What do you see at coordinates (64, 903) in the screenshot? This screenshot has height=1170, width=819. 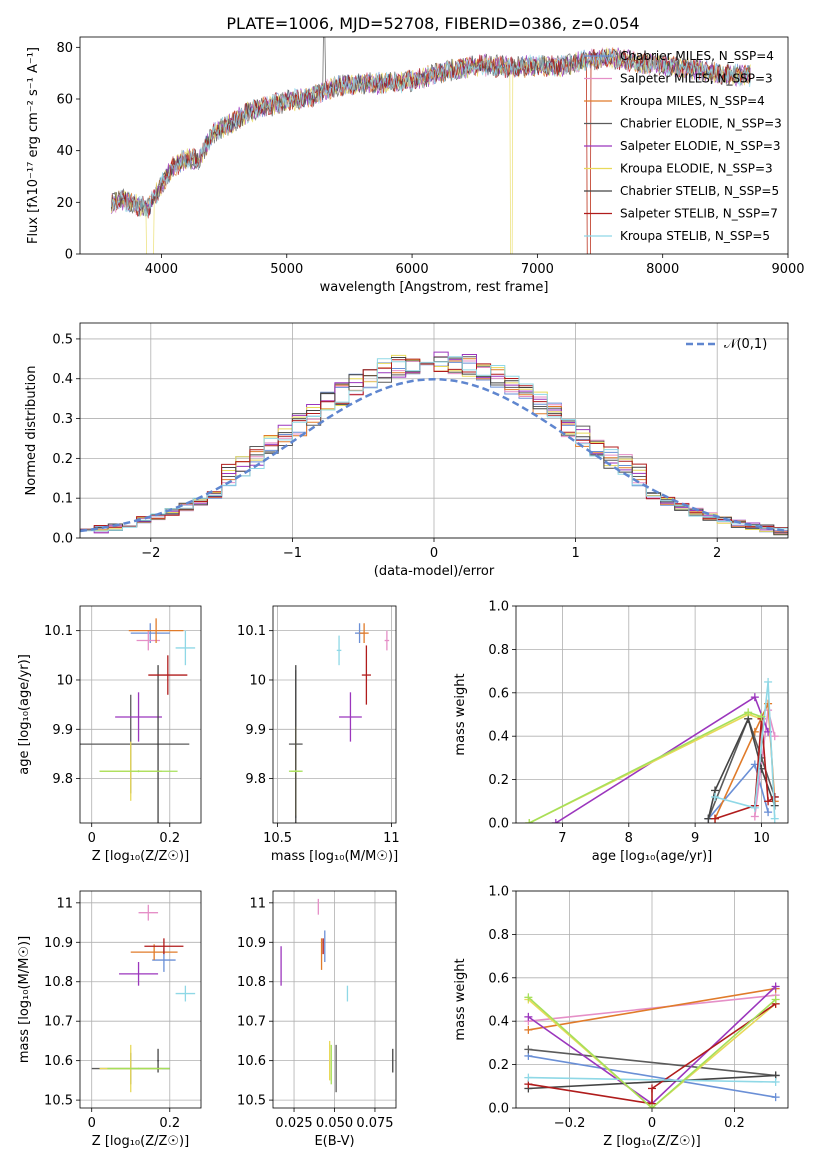 I see `y-tick-label: 11` at bounding box center [64, 903].